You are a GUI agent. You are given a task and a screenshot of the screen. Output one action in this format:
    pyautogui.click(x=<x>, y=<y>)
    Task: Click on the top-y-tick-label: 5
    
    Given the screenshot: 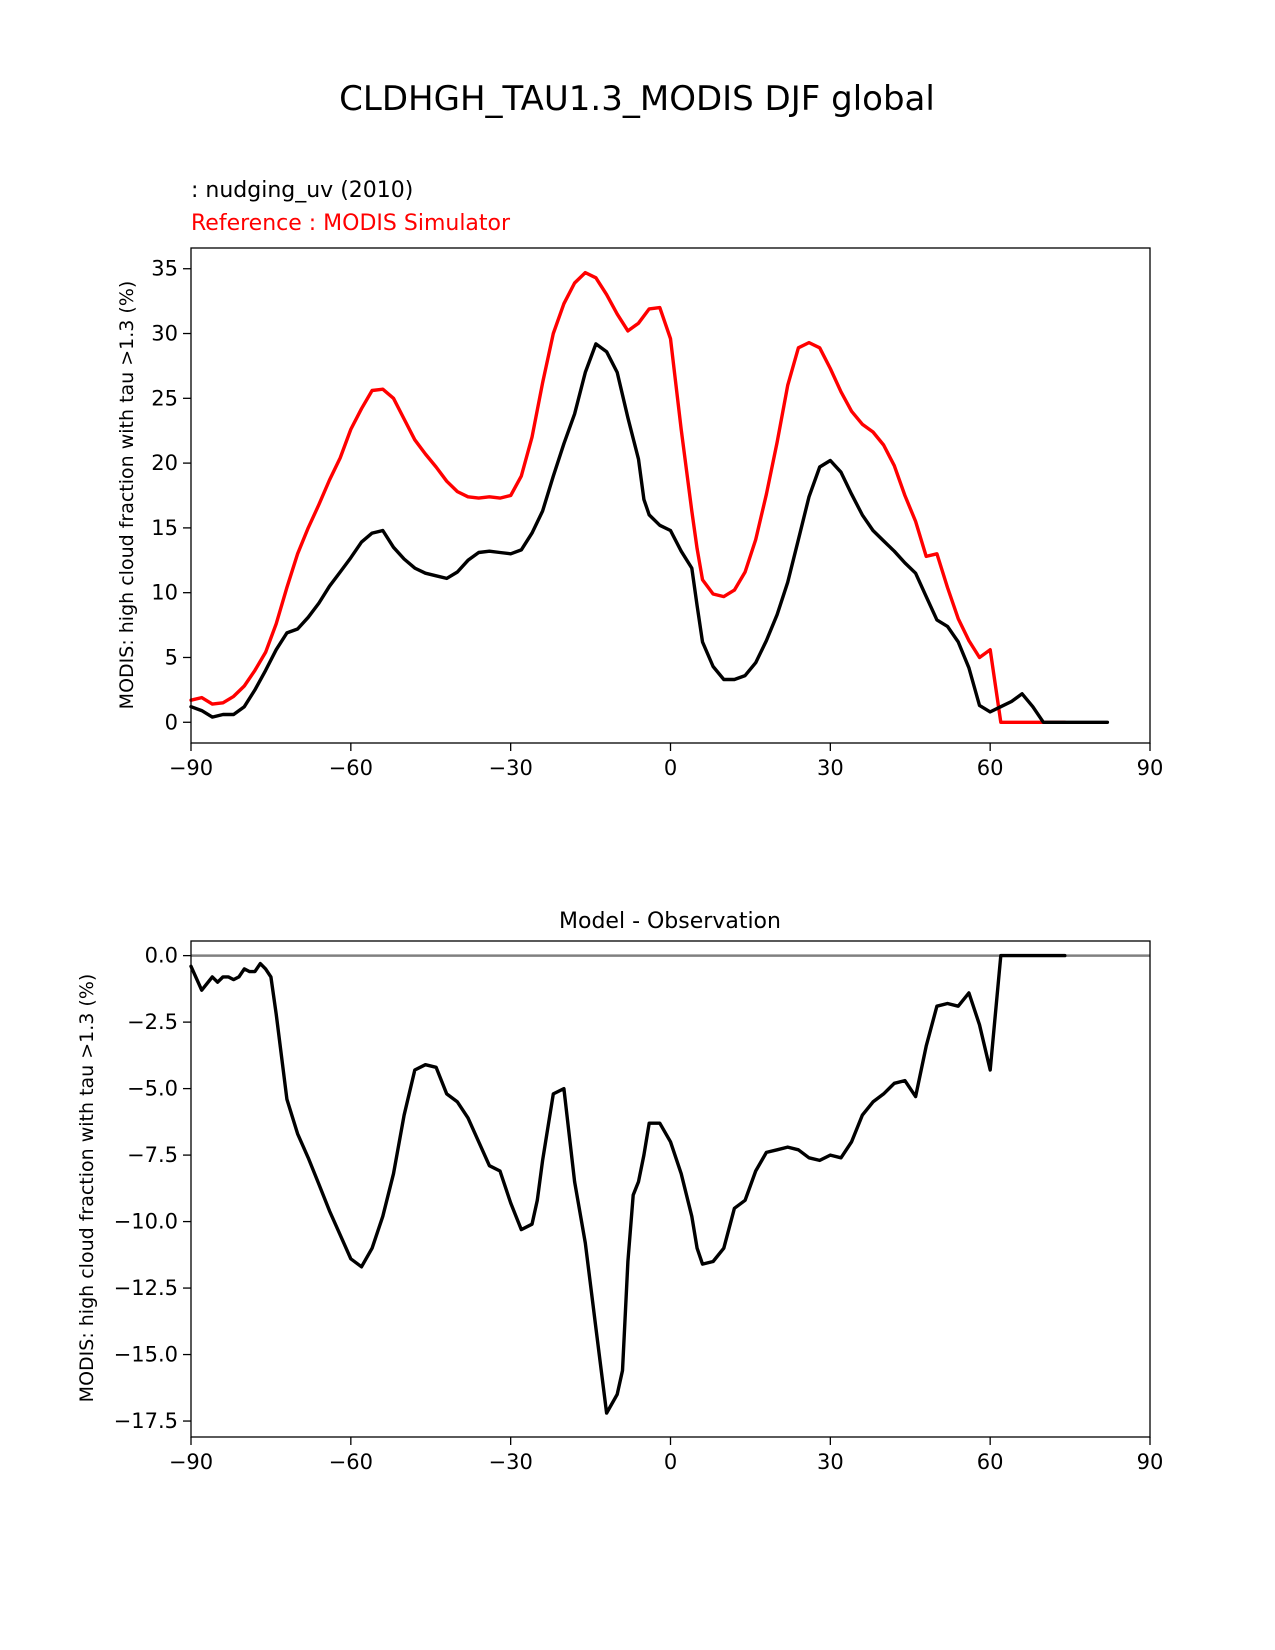 What is the action you would take?
    pyautogui.click(x=171, y=657)
    